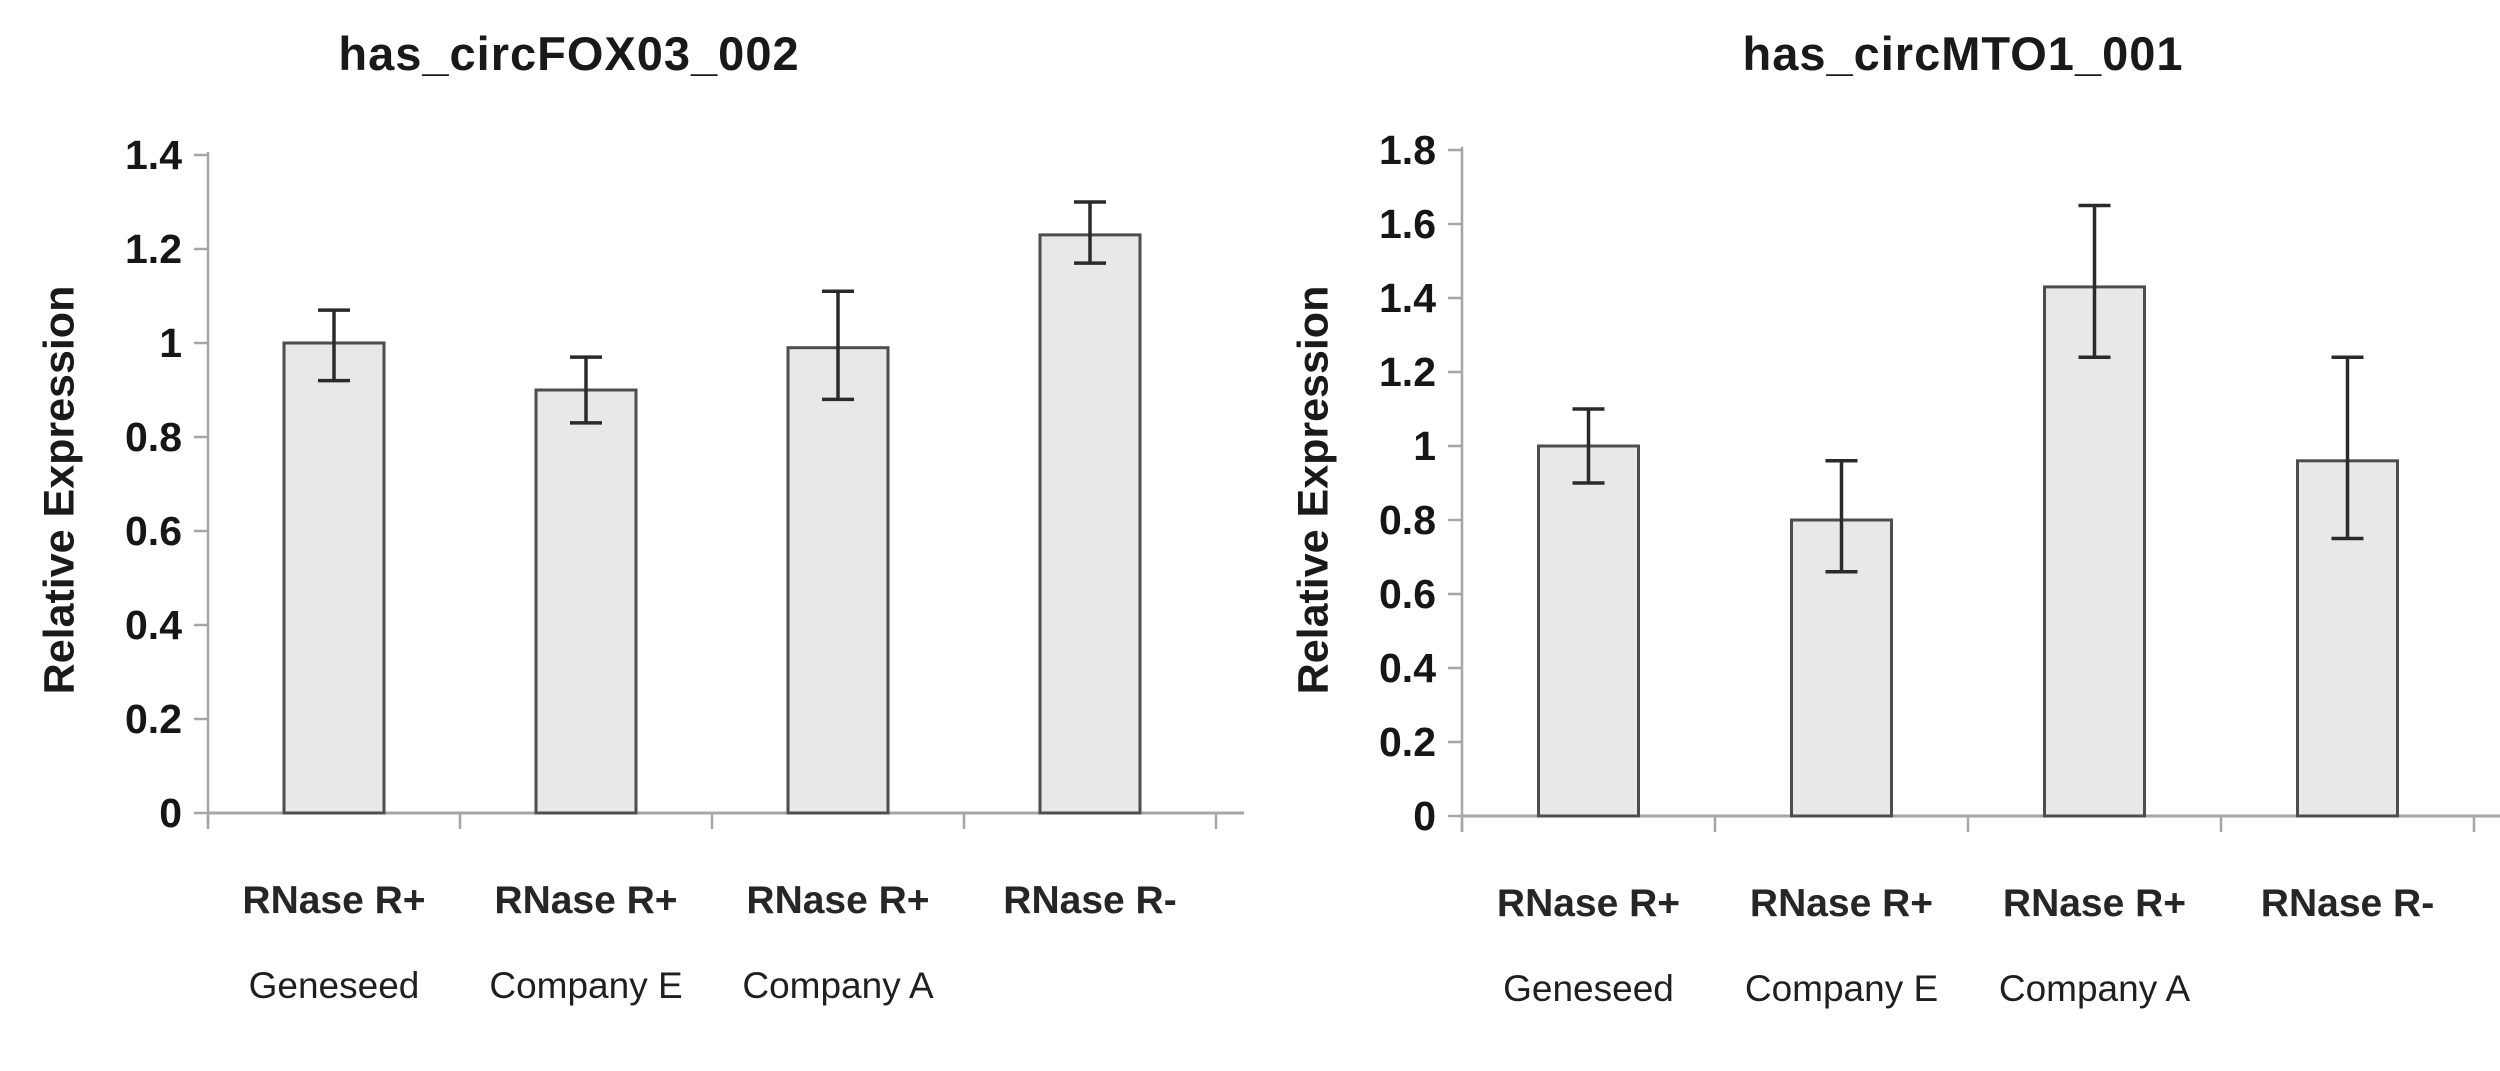 Image resolution: width=2500 pixels, height=1071 pixels. What do you see at coordinates (569, 53) in the screenshot?
I see `chart-title-circfox03: has_circFOX03_002` at bounding box center [569, 53].